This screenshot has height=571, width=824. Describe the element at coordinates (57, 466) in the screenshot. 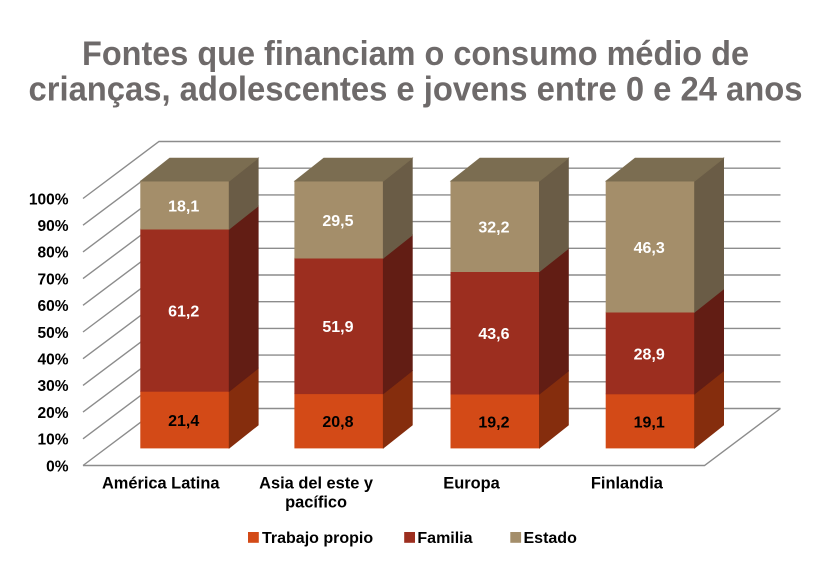

I see `svg-text: 0%` at that location.